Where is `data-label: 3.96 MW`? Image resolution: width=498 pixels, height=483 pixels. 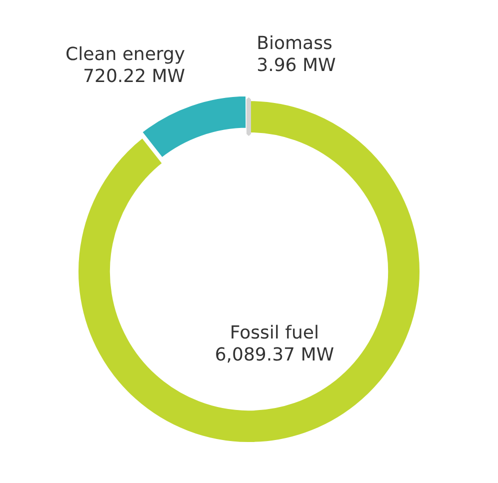 data-label: 3.96 MW is located at coordinates (296, 65).